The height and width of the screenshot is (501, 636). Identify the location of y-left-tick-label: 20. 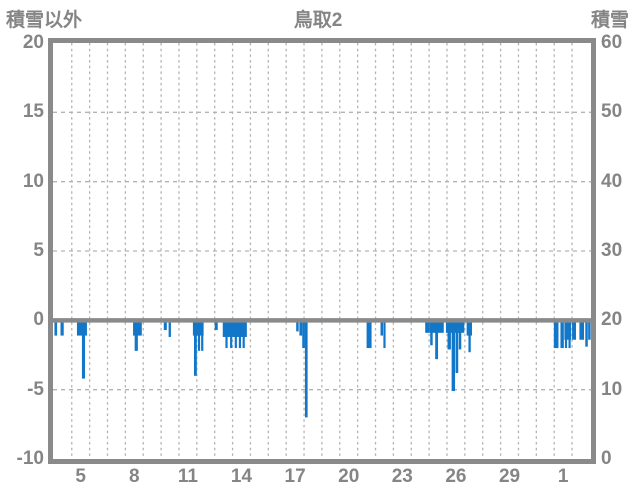
(33, 42).